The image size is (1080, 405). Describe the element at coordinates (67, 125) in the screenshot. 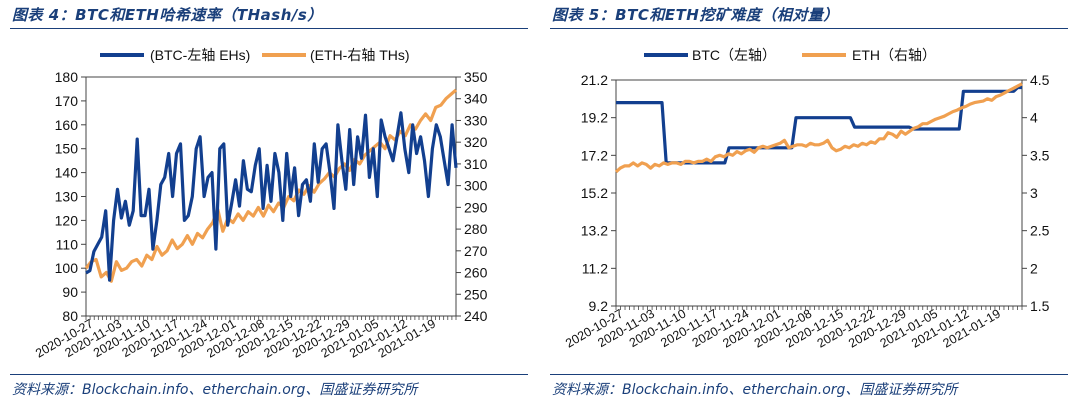

I see `y-left-tick-label: 160` at that location.